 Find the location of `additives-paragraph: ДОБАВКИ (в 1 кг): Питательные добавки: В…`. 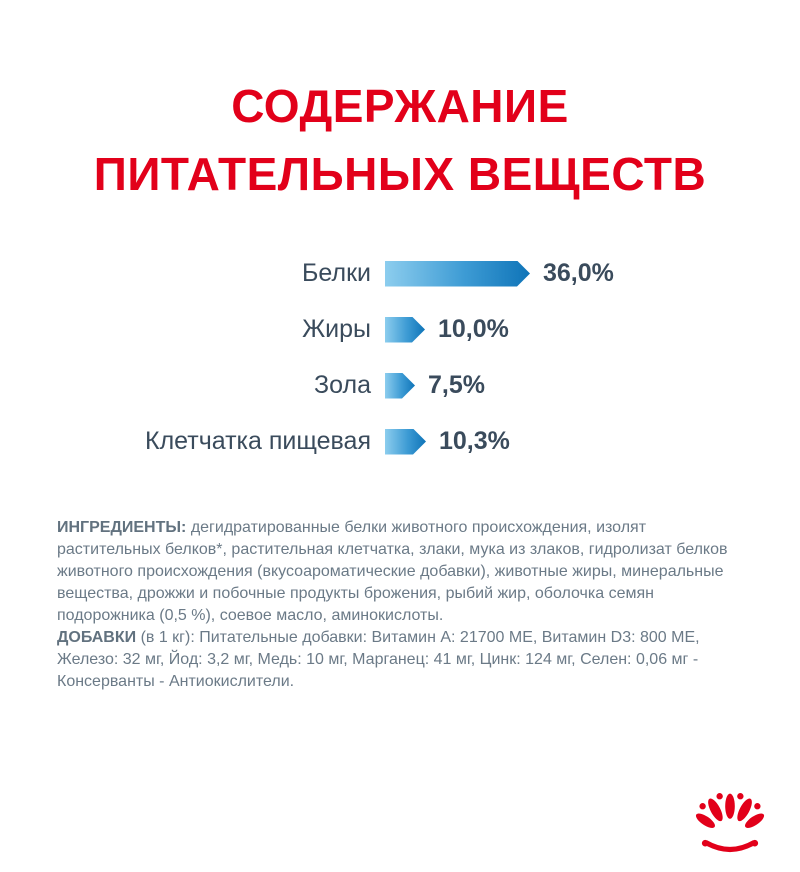

additives-paragraph: ДОБАВКИ (в 1 кг): Питательные добавки: В… is located at coordinates (400, 660).